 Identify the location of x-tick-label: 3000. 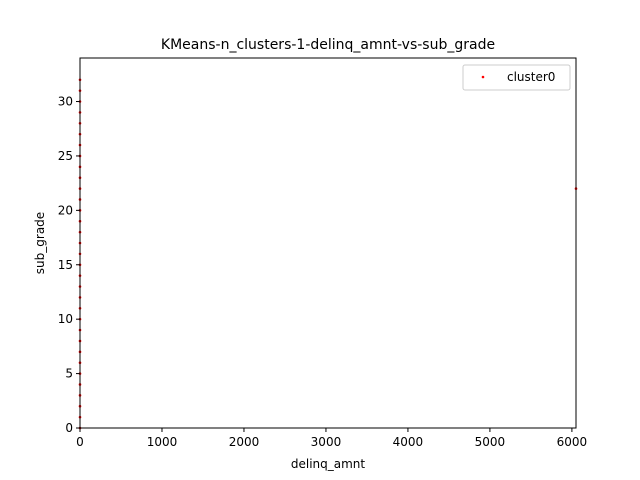
(326, 442).